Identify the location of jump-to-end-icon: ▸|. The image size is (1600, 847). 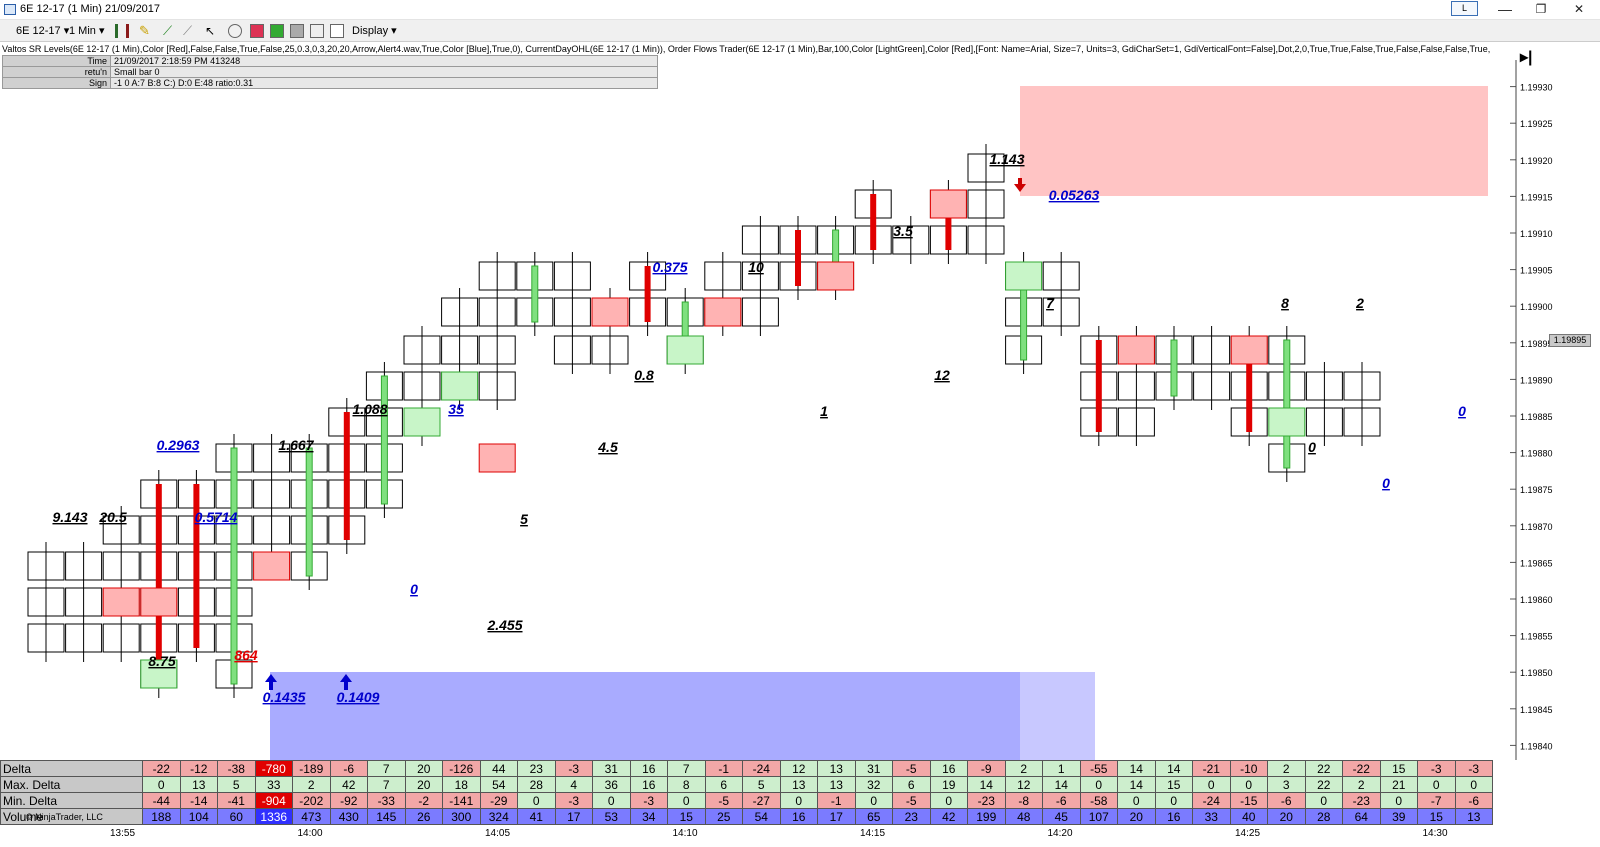
(1526, 57).